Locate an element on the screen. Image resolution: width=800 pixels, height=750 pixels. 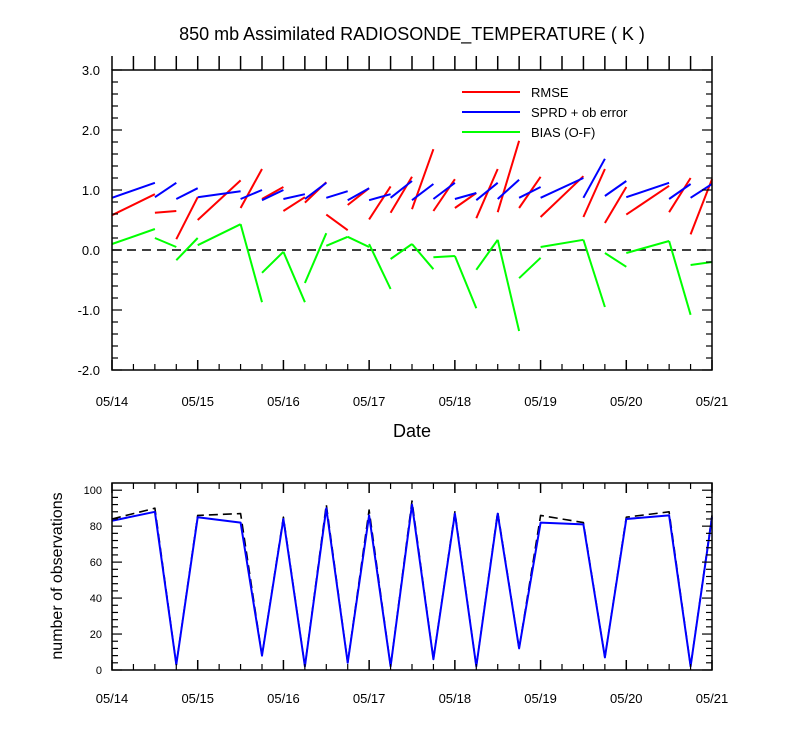
y-tick-label: -1.0 is located at coordinates (89, 310).